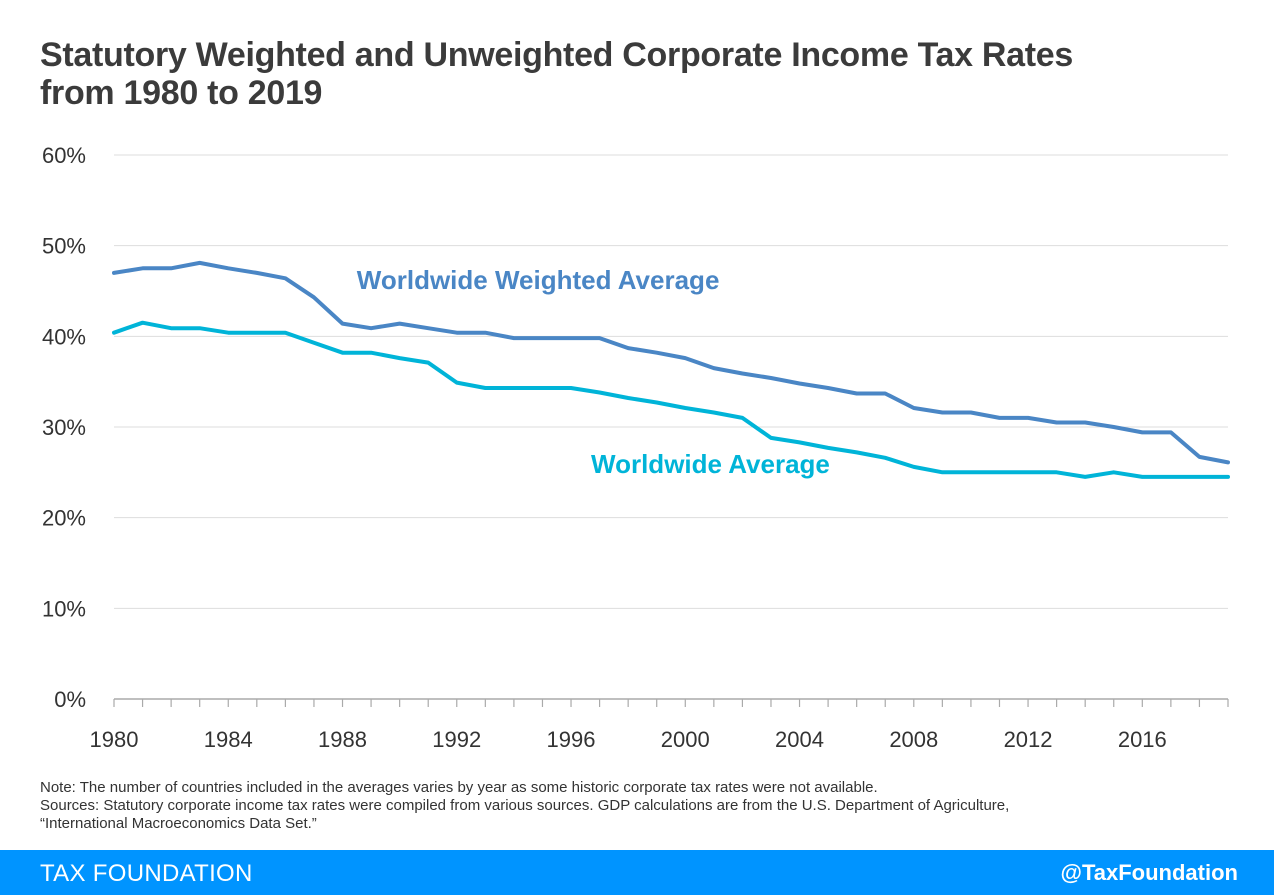 The height and width of the screenshot is (895, 1274). Describe the element at coordinates (799, 739) in the screenshot. I see `x-tick-label: 2004` at that location.